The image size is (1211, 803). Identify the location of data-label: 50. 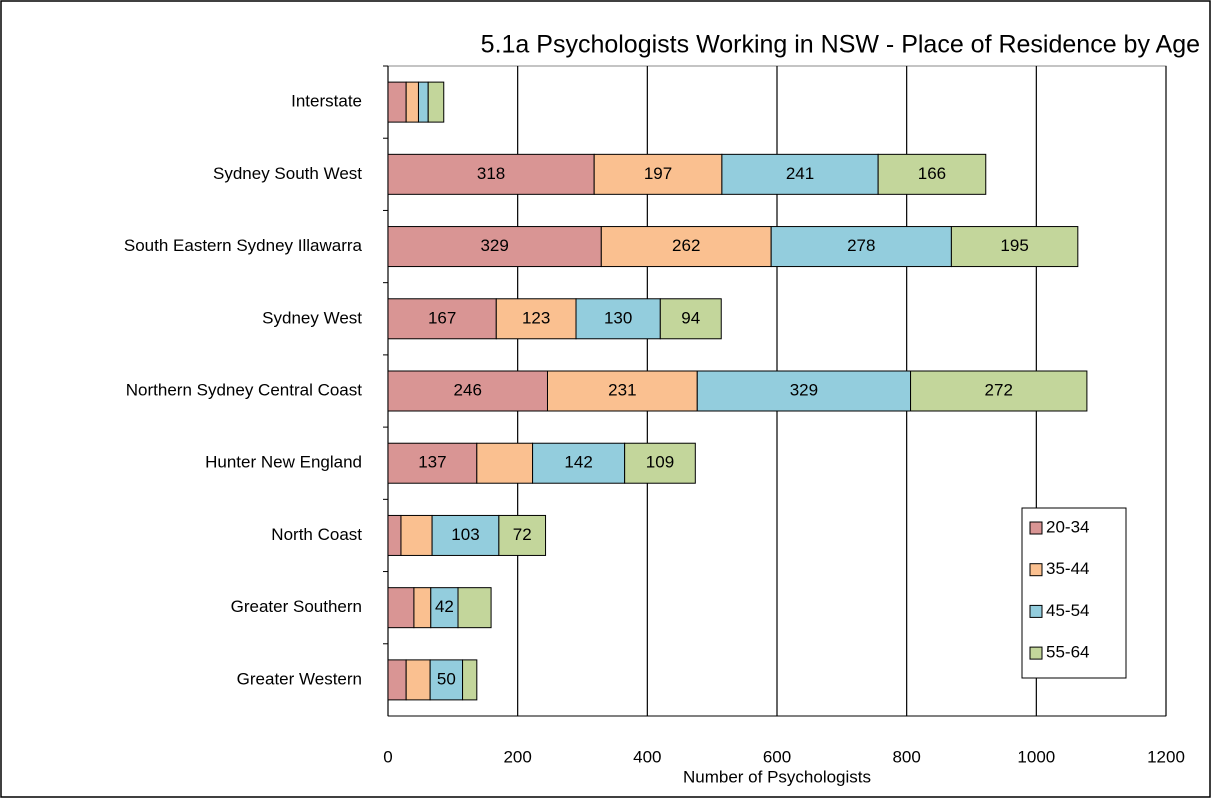
(446, 678).